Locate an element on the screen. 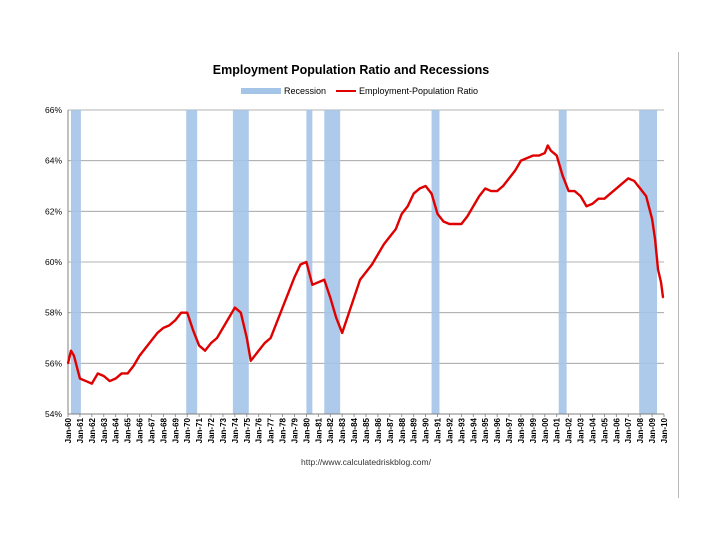  legend: Recession Employment-Population Ratio is located at coordinates (359, 91).